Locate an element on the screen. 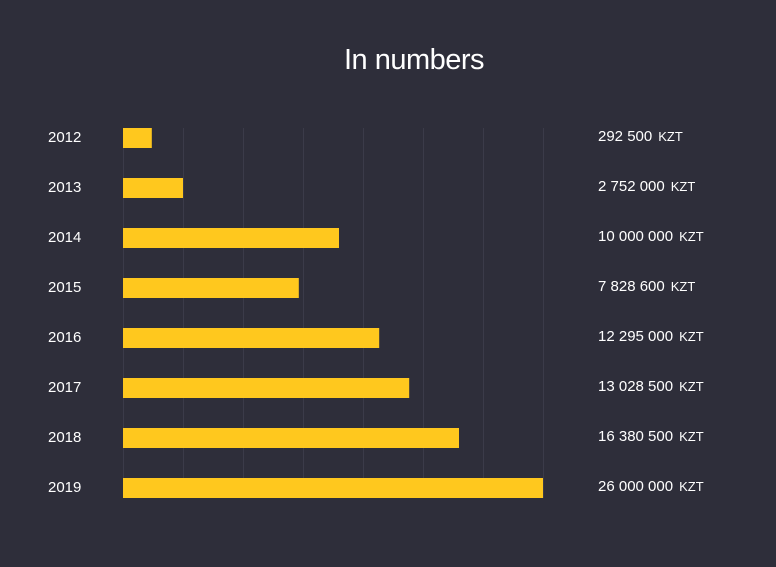  value-label: 12 295 000 KZT is located at coordinates (651, 336).